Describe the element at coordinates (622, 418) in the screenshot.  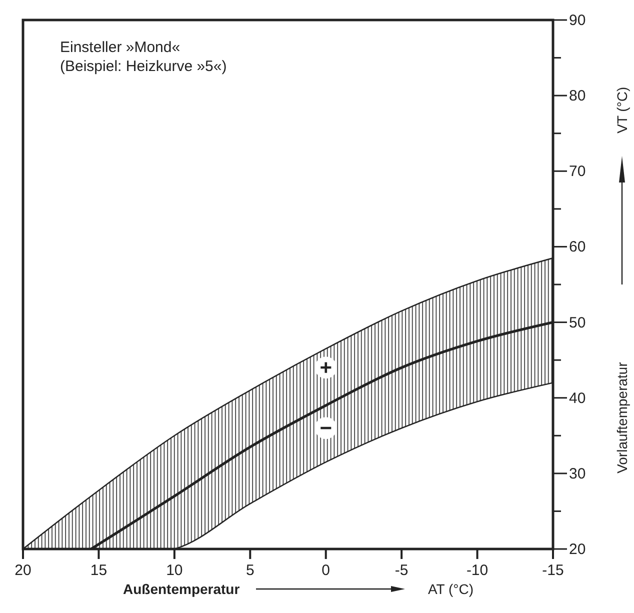
I see `y-axis-title: Vorlauftemperatur` at that location.